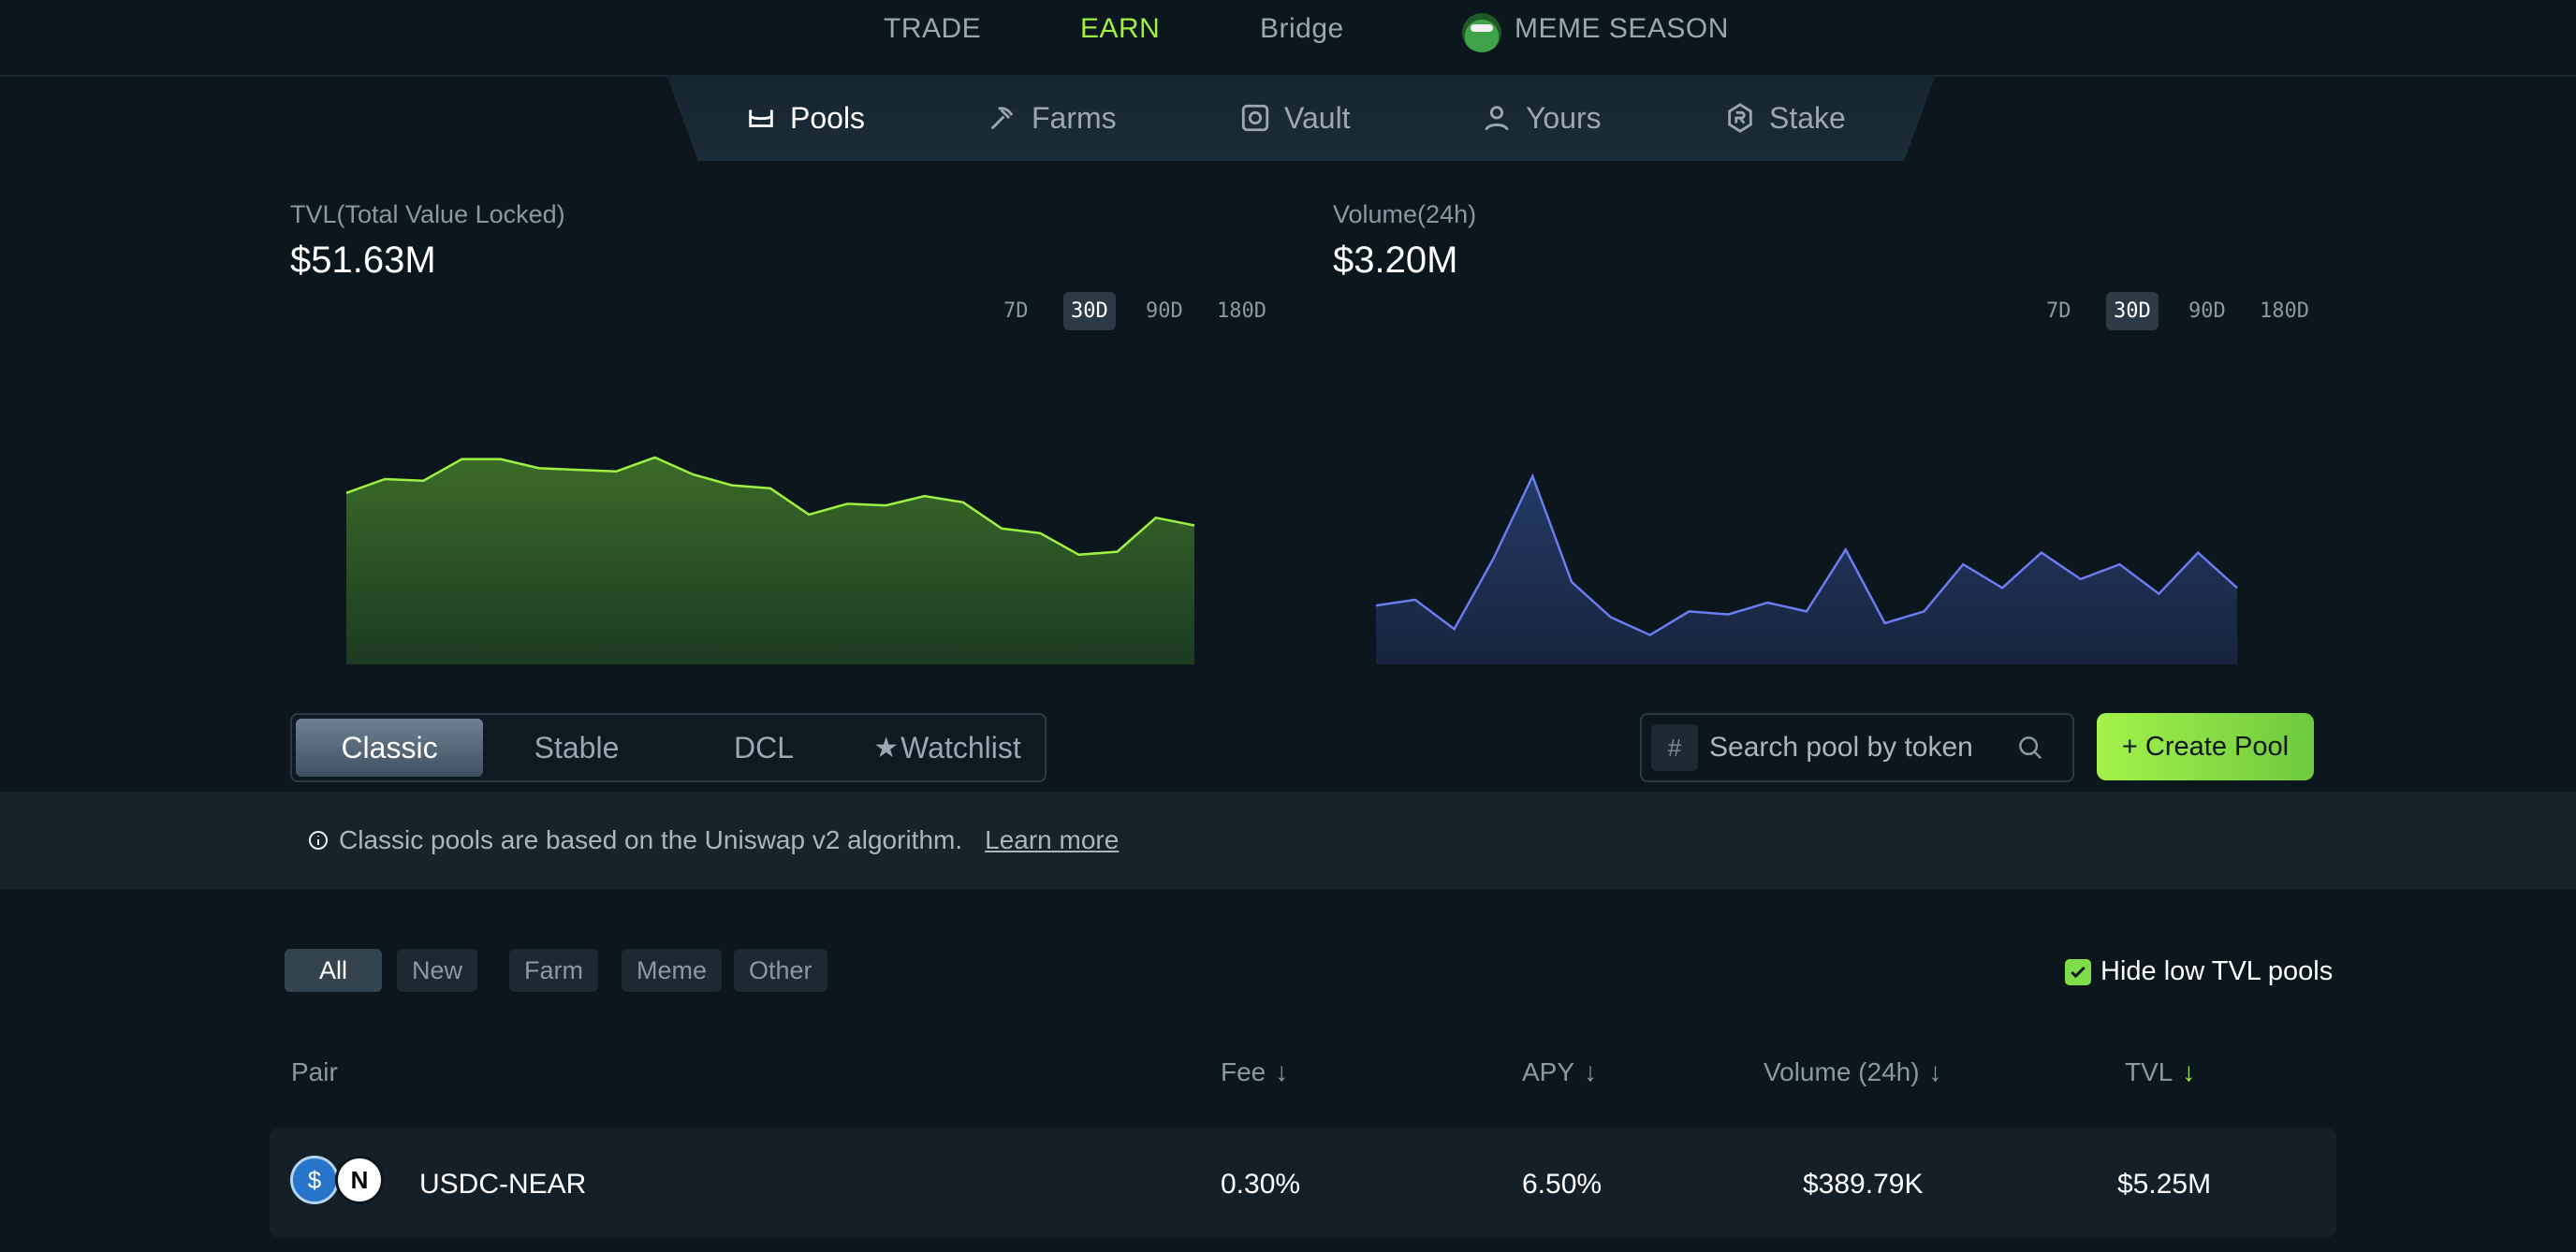  Describe the element at coordinates (1674, 747) in the screenshot. I see `hash-icon: #` at that location.